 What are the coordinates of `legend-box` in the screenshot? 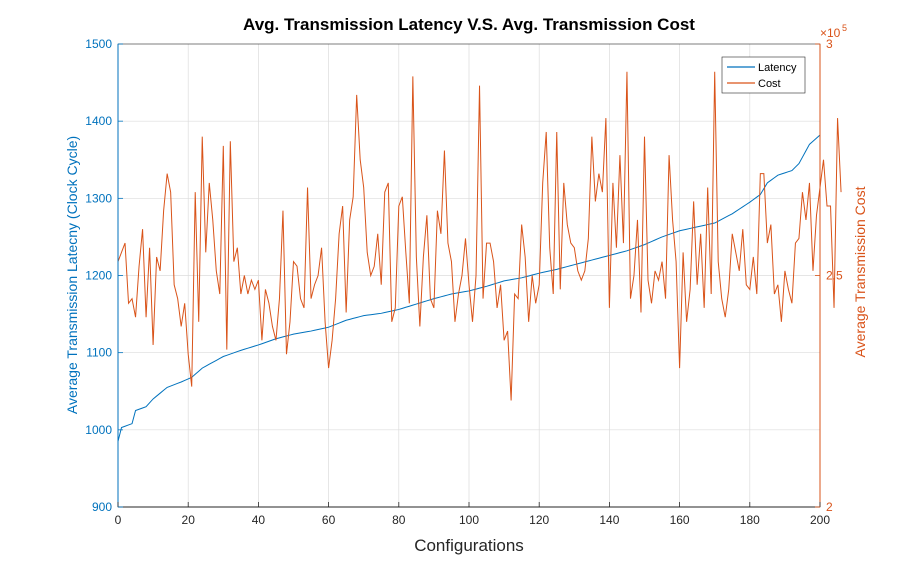 It's located at (763, 75).